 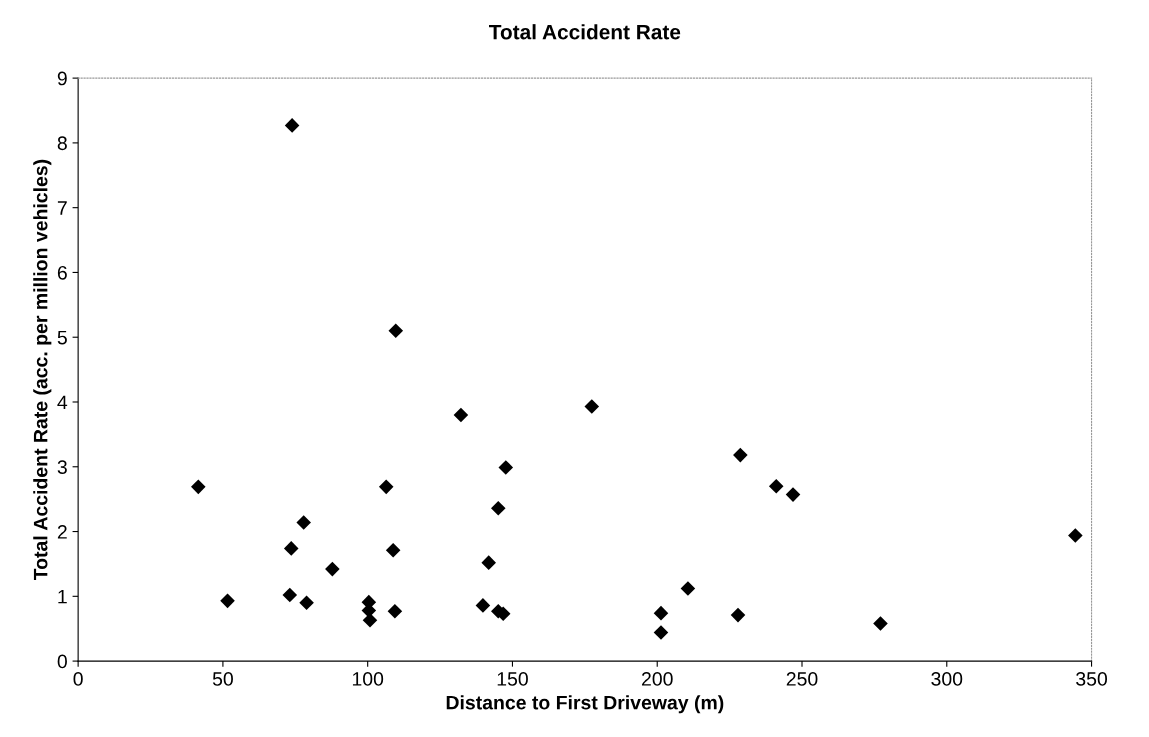 I want to click on x-tick-label: 100, so click(x=368, y=679).